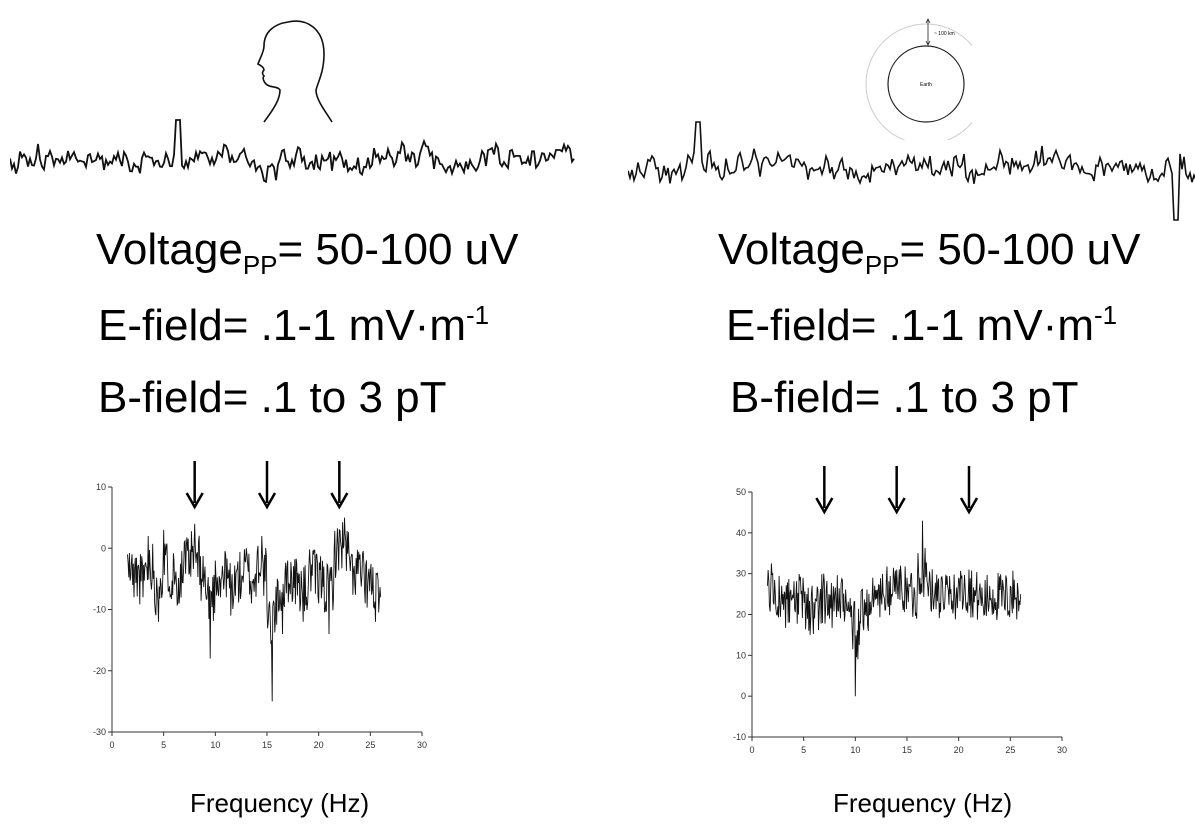  What do you see at coordinates (295, 71) in the screenshot?
I see `human-head-icon` at bounding box center [295, 71].